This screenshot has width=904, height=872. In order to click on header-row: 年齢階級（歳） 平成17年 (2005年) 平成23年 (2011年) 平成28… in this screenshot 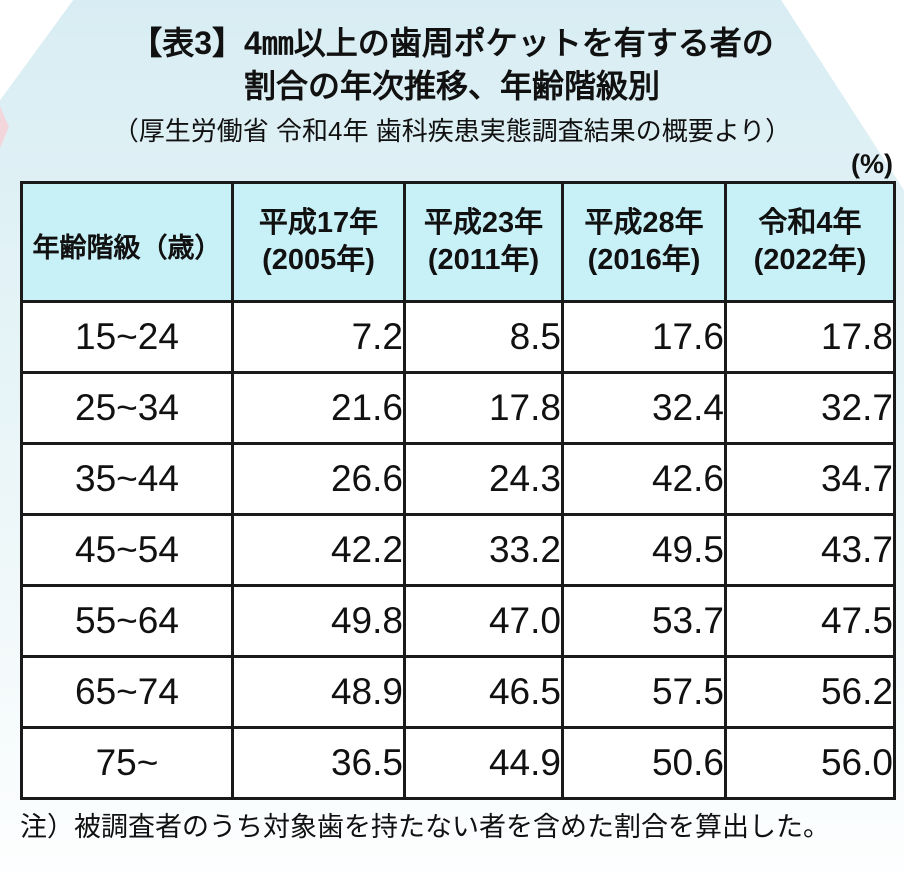, I will do `click(458, 242)`.